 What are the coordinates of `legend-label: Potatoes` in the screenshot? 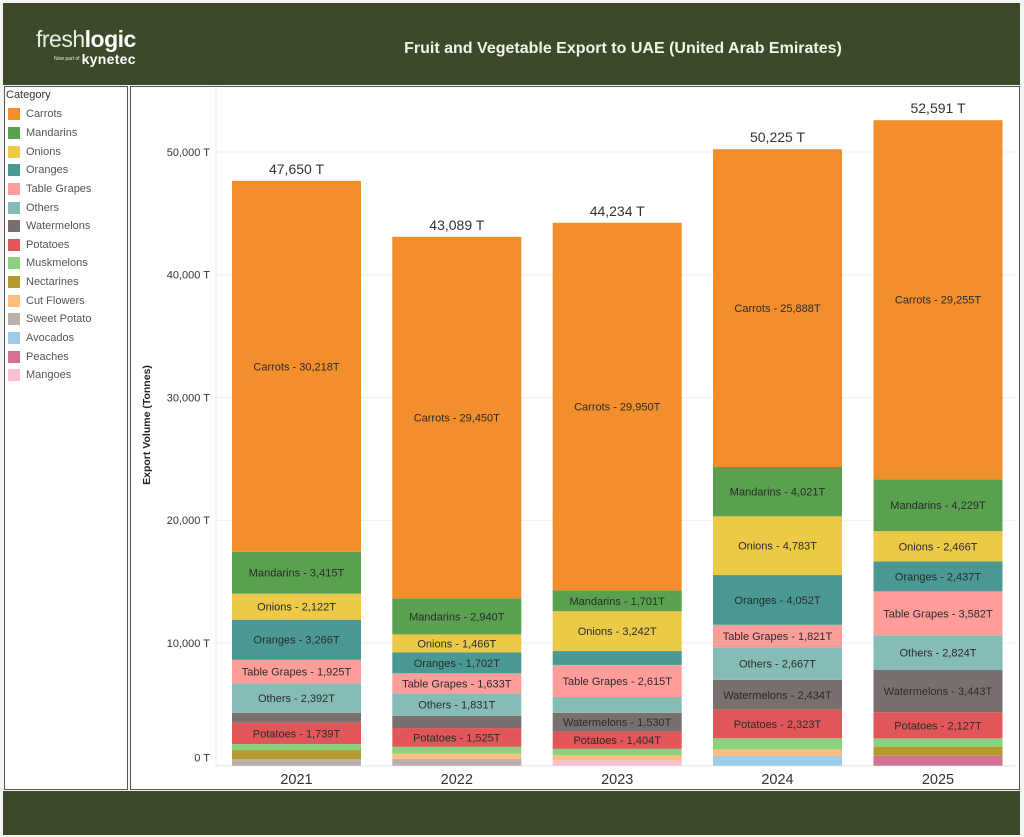 It's located at (48, 244).